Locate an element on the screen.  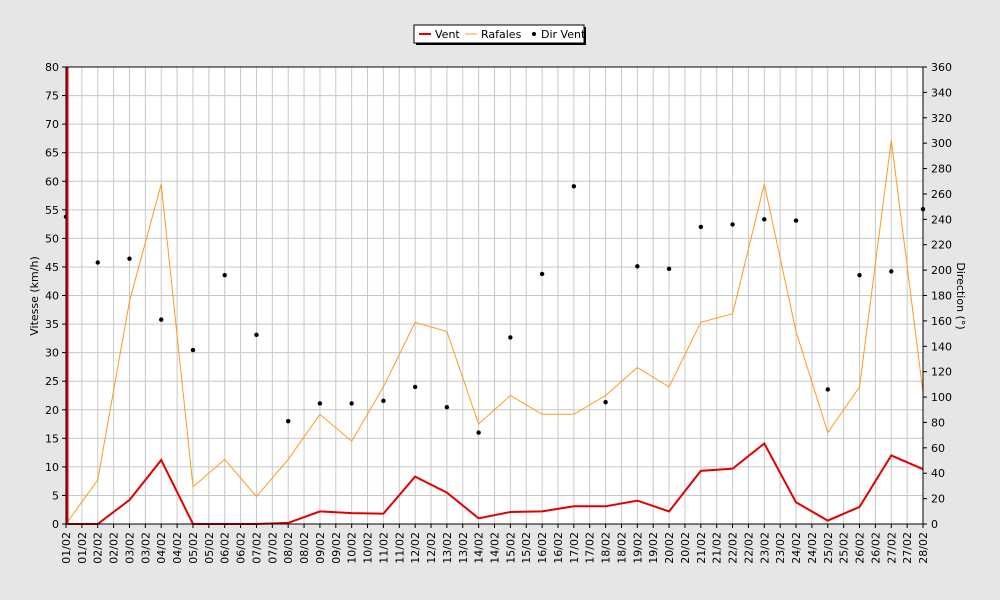
left-tick-label: 15 is located at coordinates (52, 438).